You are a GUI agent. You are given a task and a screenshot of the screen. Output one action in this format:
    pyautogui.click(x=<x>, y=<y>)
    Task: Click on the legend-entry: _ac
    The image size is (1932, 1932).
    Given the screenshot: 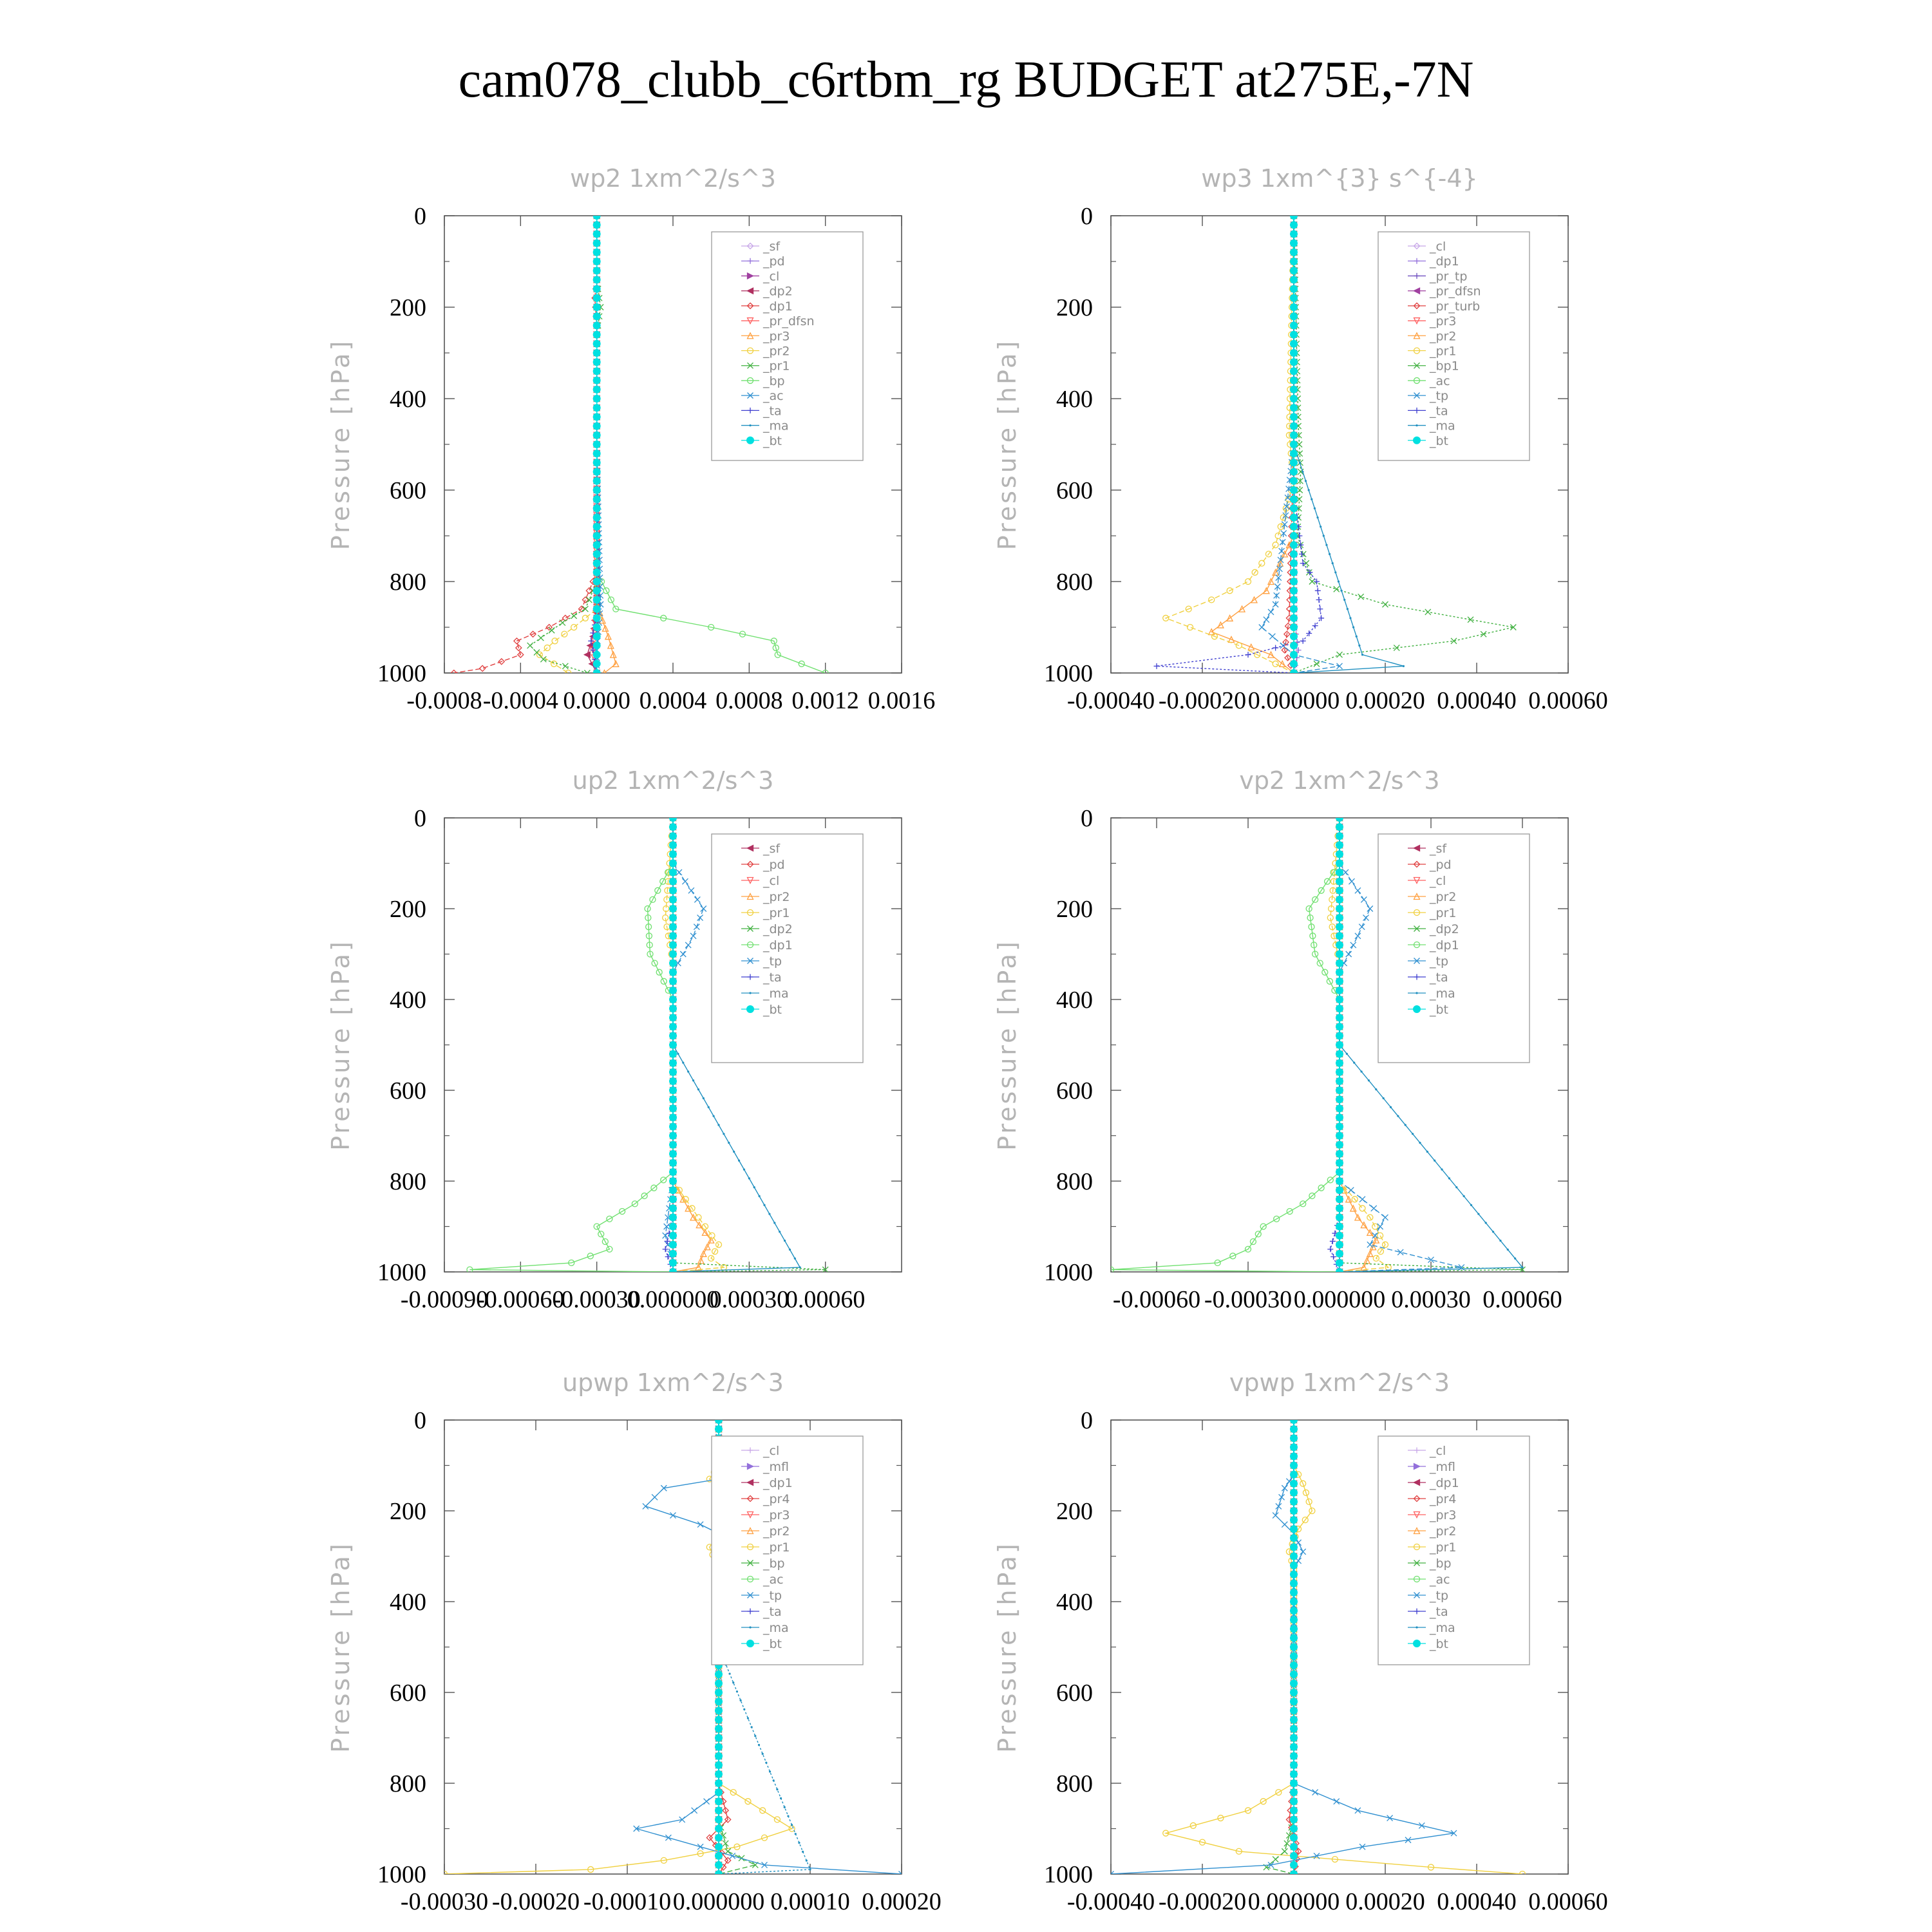 What is the action you would take?
    pyautogui.click(x=773, y=396)
    